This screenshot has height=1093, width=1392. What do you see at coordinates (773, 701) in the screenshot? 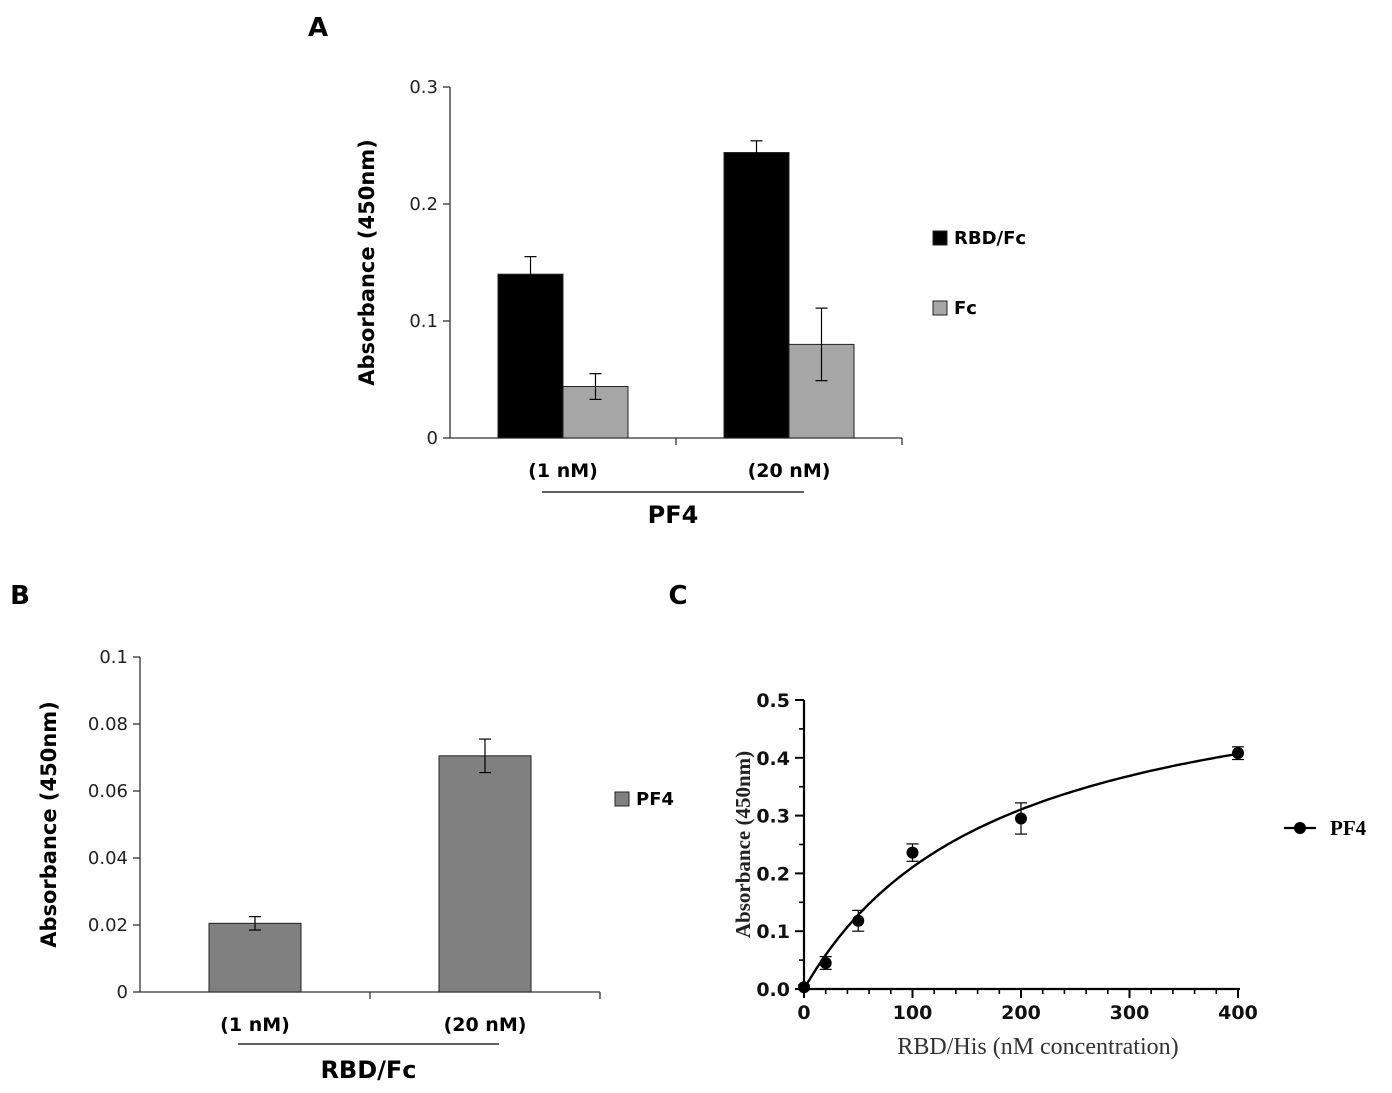
I see `y-tick-label: 0.5` at bounding box center [773, 701].